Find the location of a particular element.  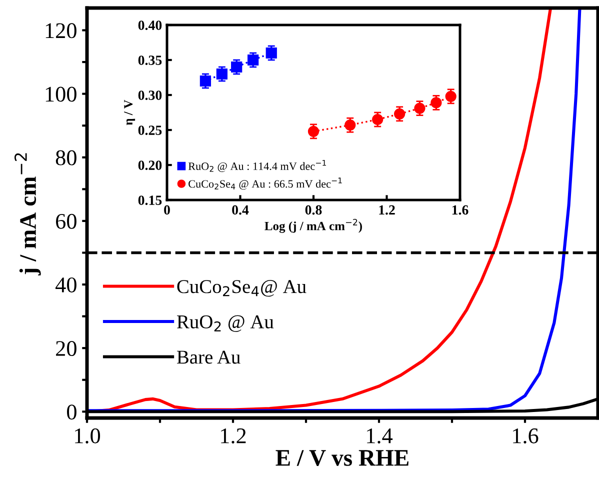

y-axis-title: j / mA cm$^{−2}$ is located at coordinates (27, 214).